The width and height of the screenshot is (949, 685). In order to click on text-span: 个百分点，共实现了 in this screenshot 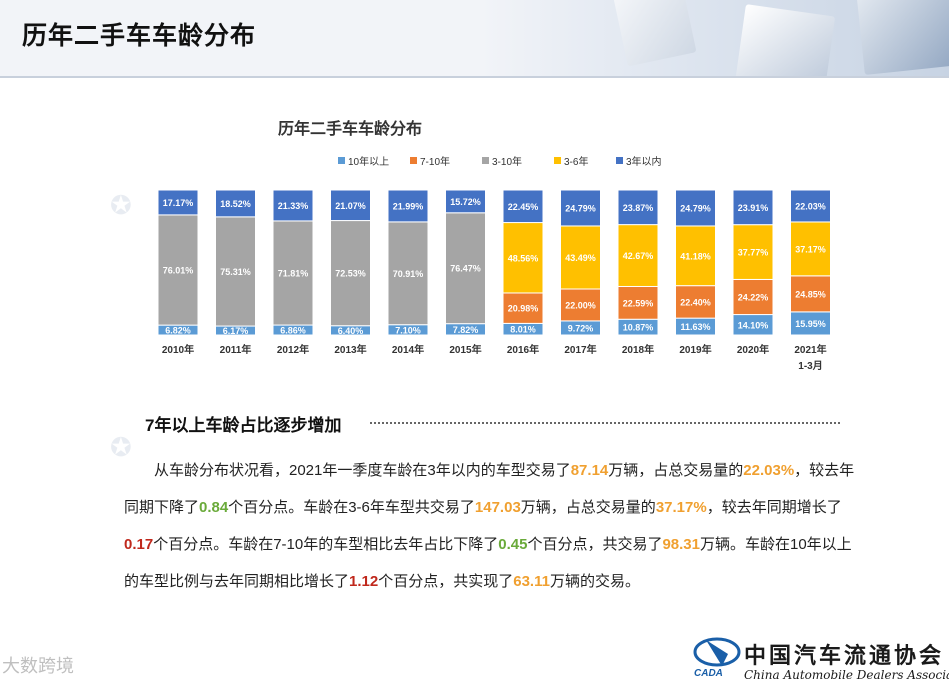, I will do `click(446, 581)`.